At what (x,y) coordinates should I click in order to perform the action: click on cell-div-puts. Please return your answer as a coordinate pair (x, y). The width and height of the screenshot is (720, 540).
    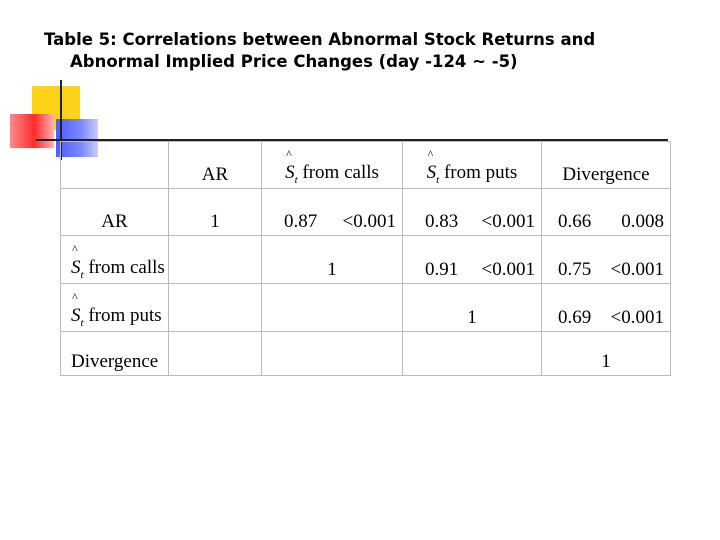
    Looking at the image, I should click on (472, 353).